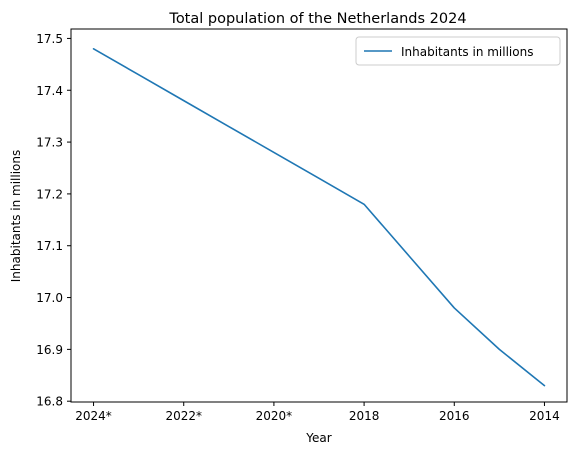 The width and height of the screenshot is (576, 455). I want to click on x-tick-label: 2018, so click(364, 416).